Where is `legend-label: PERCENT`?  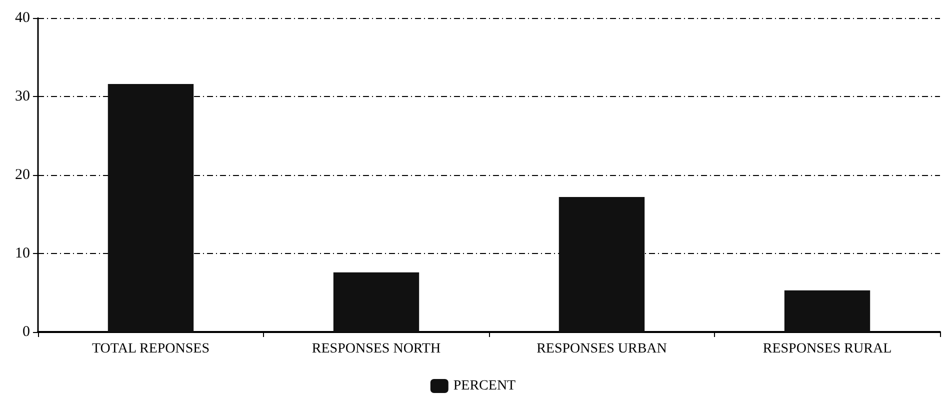
legend-label: PERCENT is located at coordinates (484, 386).